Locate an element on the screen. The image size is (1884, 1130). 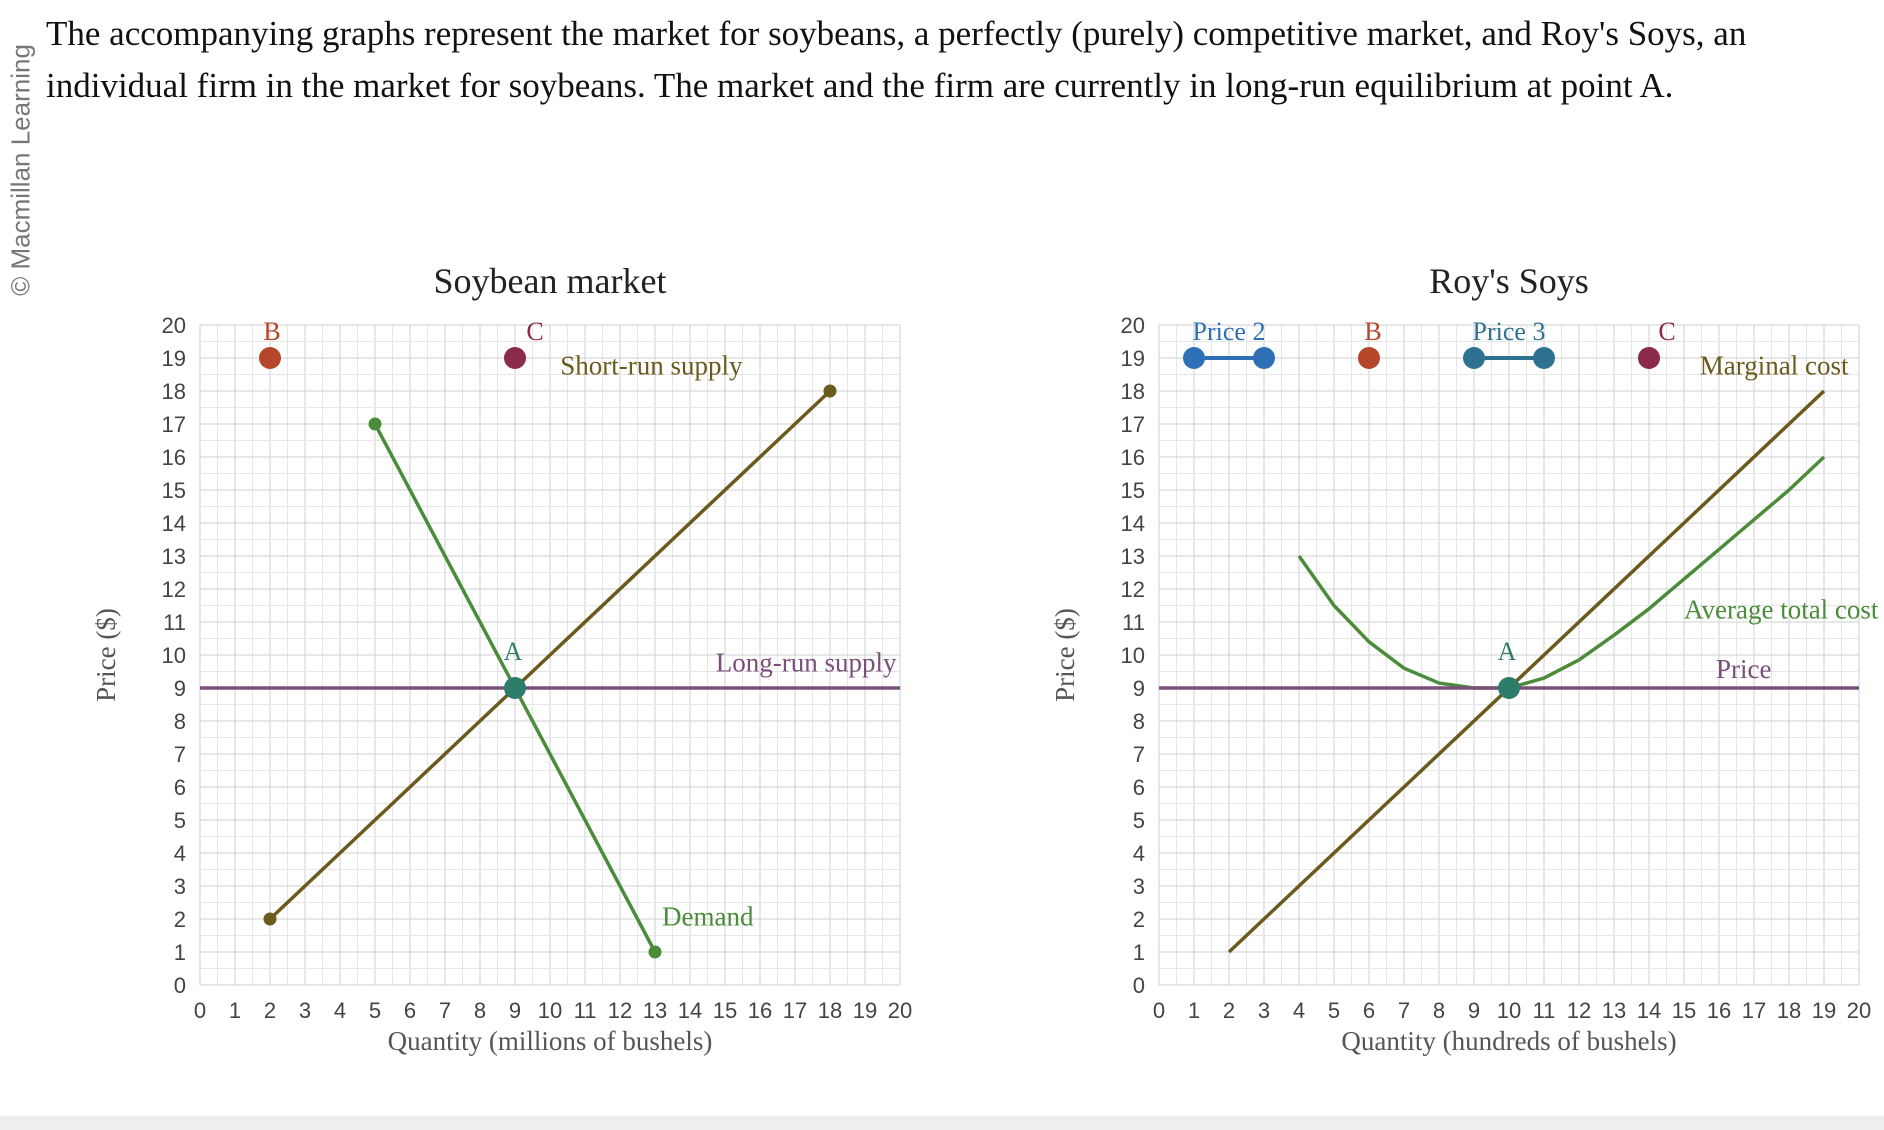
y-tick-label: 2 is located at coordinates (1139, 919).